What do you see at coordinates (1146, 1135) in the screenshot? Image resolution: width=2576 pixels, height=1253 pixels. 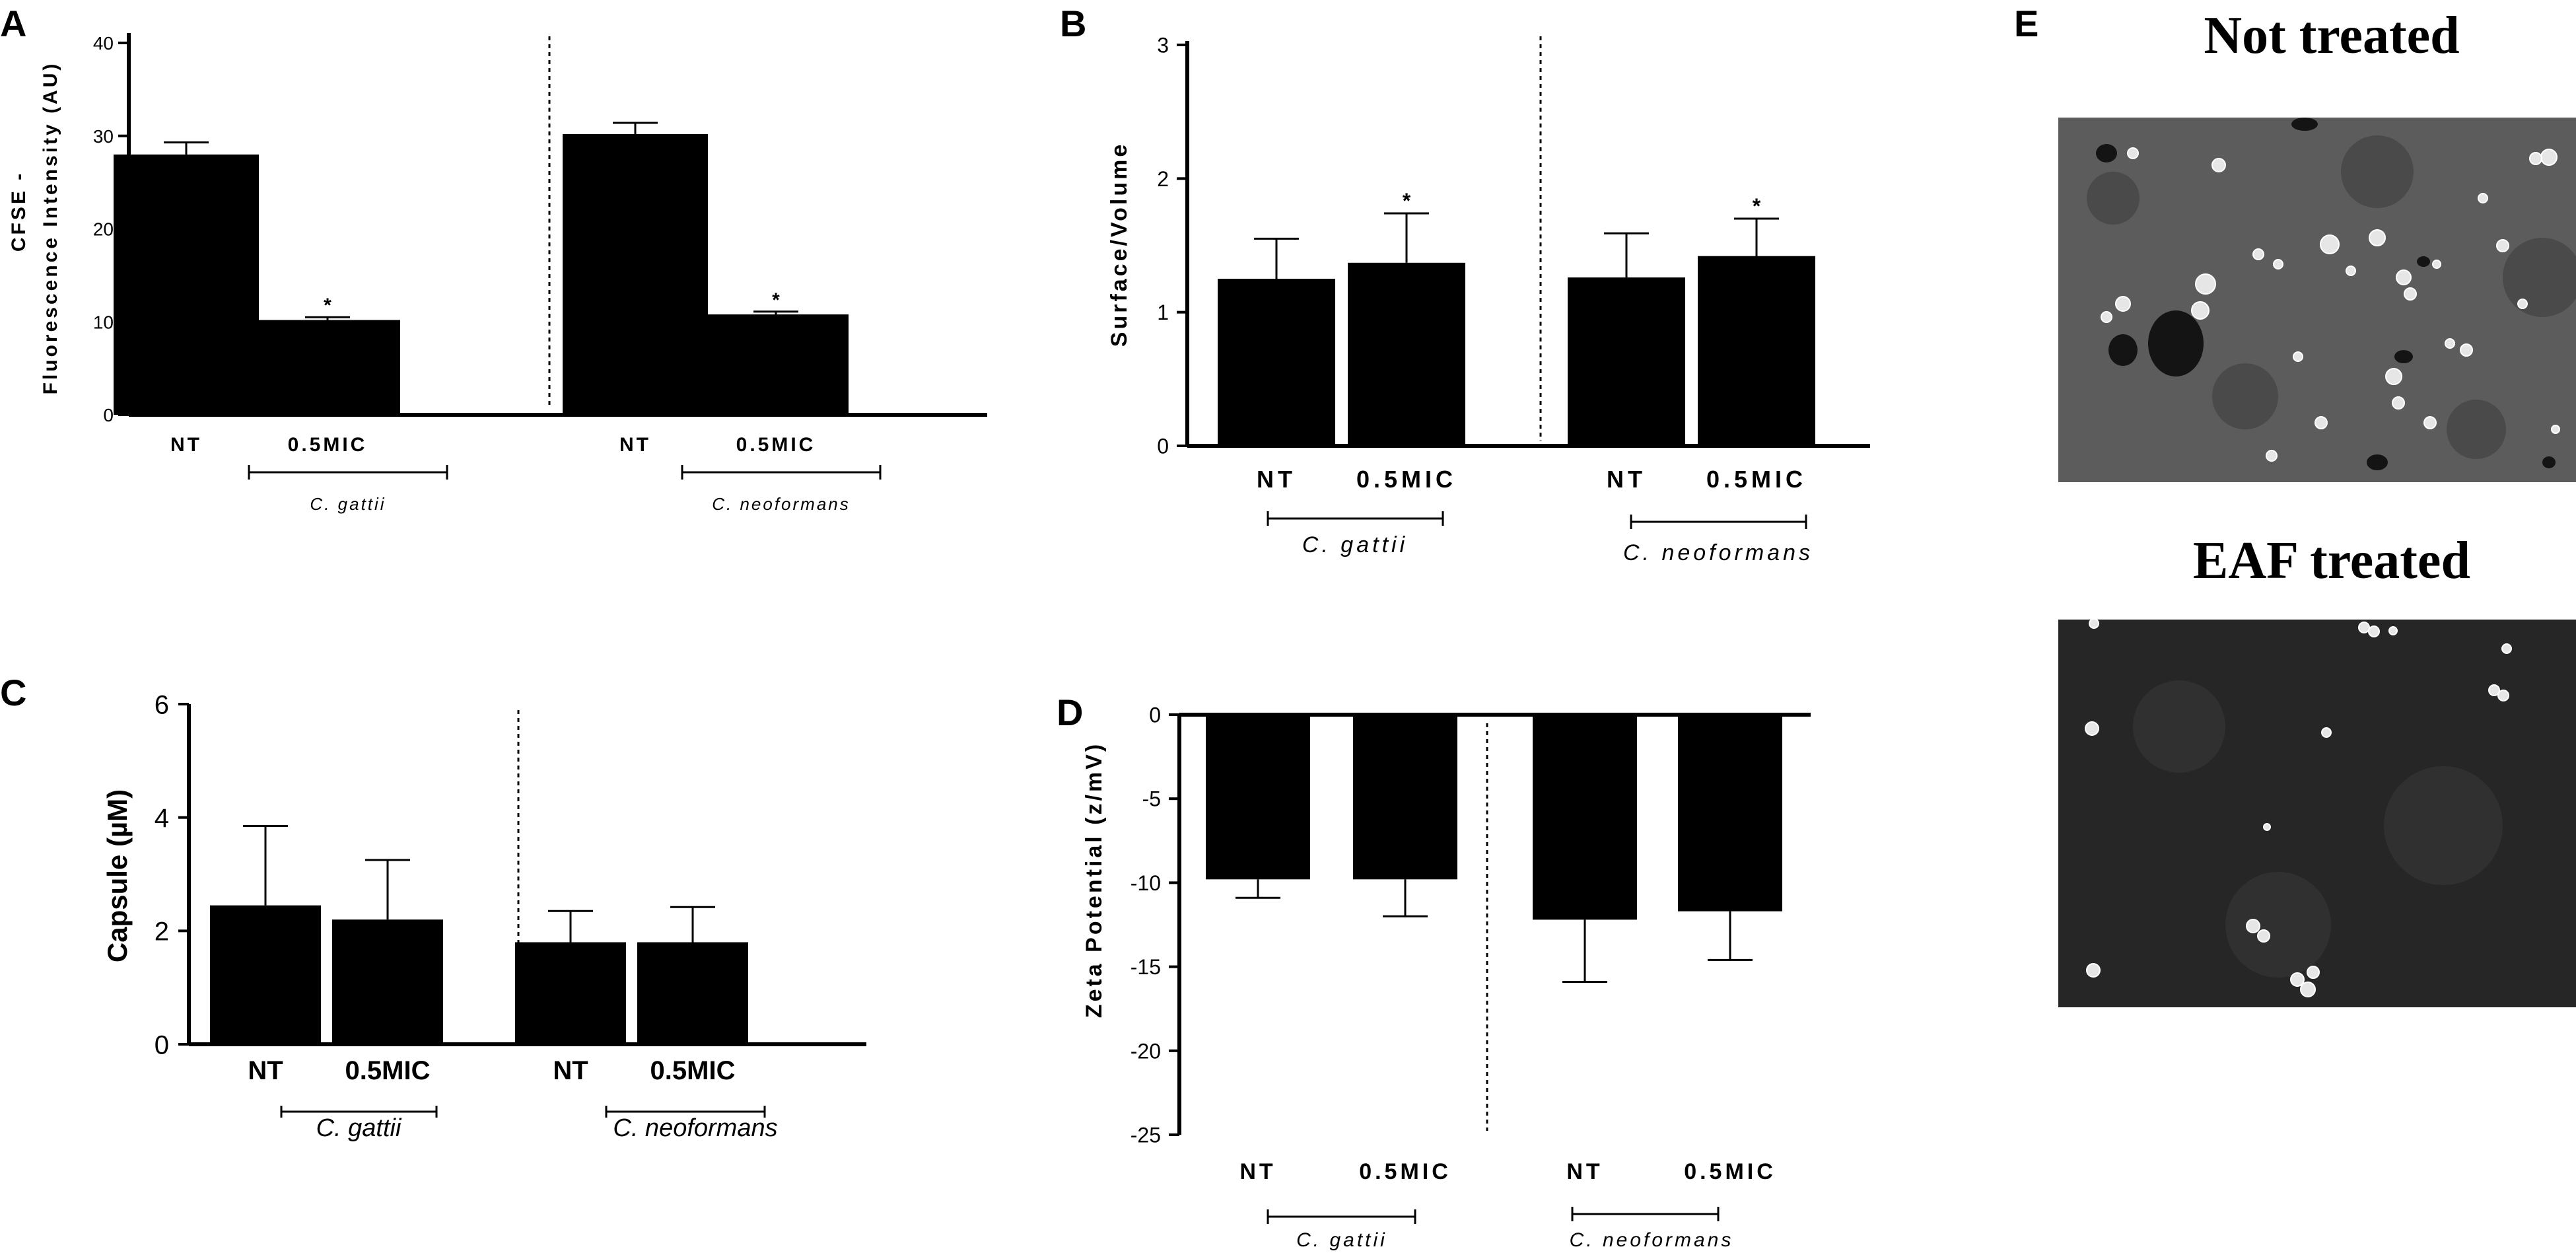 I see `y-tick-label: -25` at bounding box center [1146, 1135].